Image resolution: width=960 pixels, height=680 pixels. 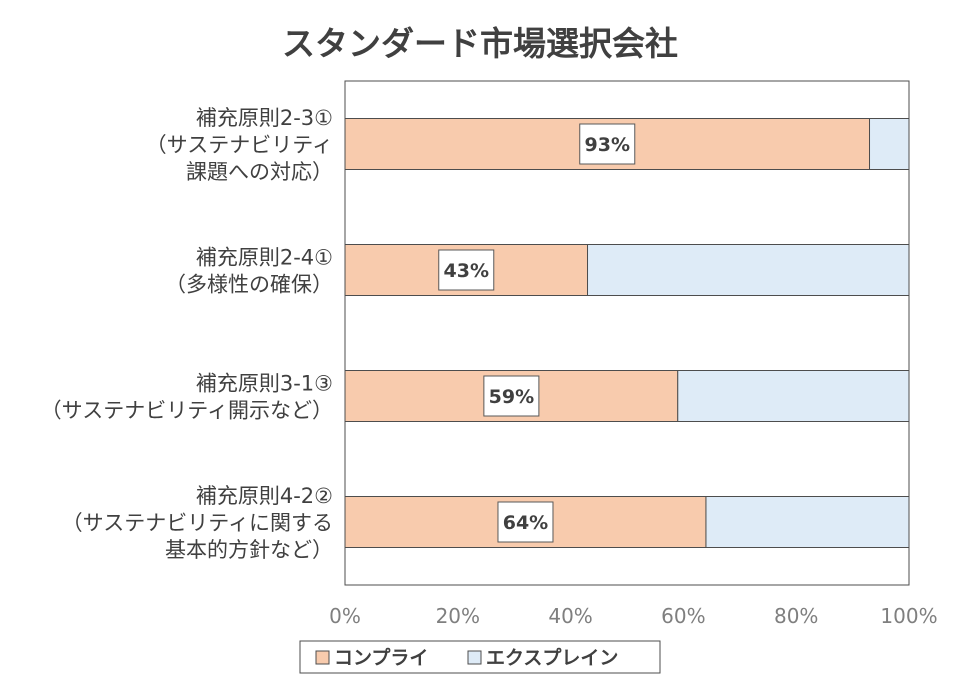 I want to click on x-tick-label-1: 0%, so click(x=345, y=616).